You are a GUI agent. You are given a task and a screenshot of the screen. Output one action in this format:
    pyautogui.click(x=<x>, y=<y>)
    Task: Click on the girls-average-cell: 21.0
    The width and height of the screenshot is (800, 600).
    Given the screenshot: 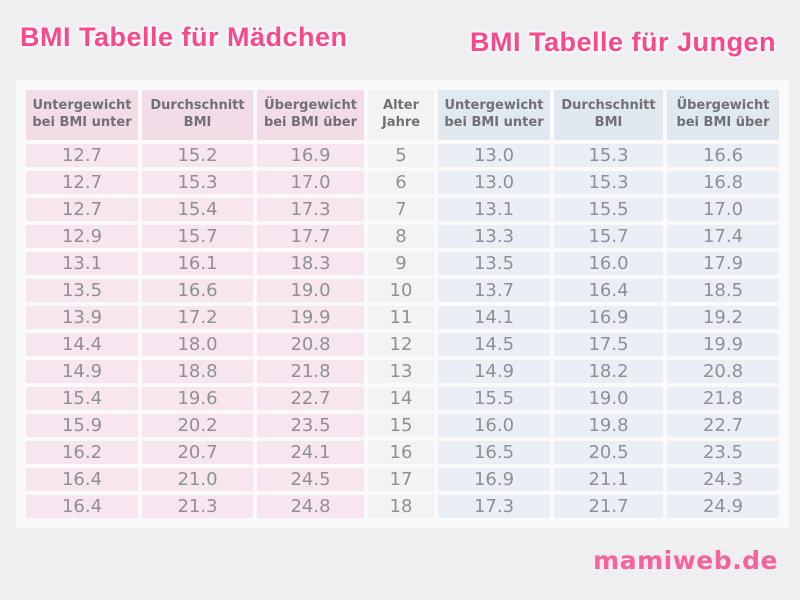 What is the action you would take?
    pyautogui.click(x=197, y=479)
    